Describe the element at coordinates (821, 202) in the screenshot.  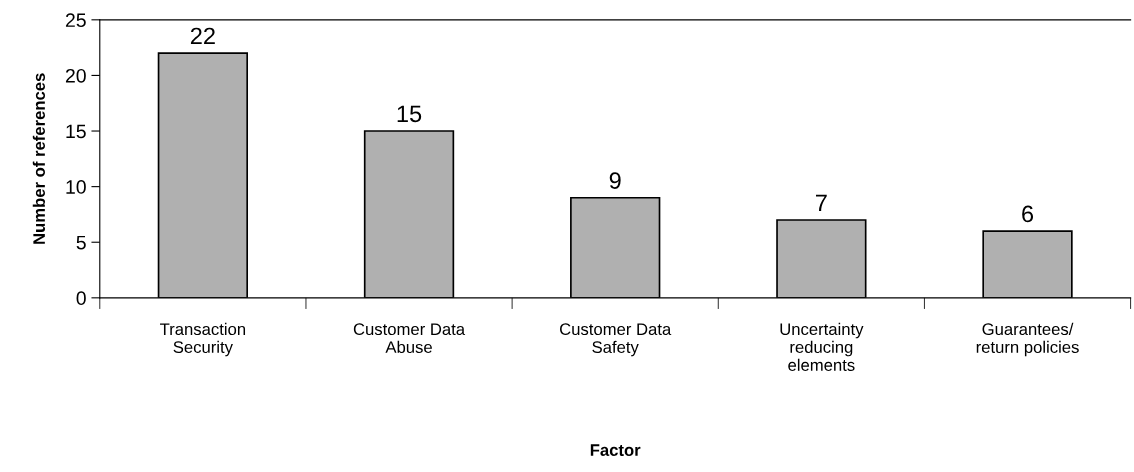
I see `data-label: 7` at that location.